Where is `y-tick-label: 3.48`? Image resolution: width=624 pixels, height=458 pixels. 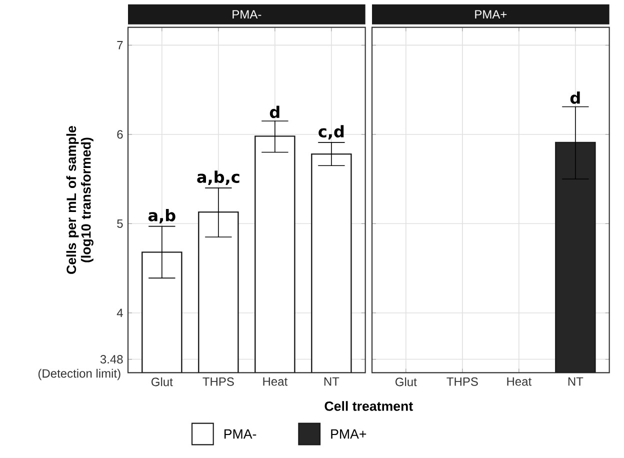 y-tick-label: 3.48 is located at coordinates (111, 359).